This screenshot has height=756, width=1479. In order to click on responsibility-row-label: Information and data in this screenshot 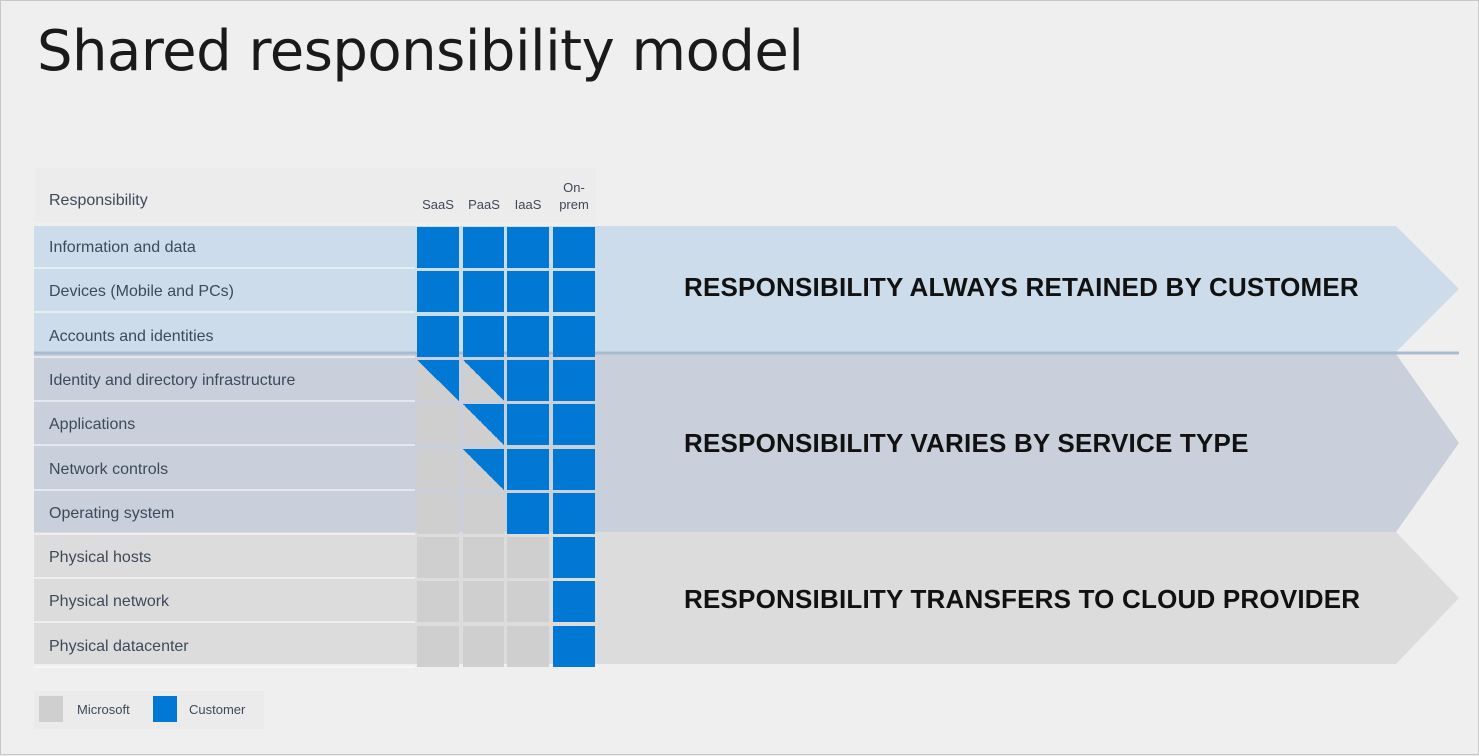, I will do `click(224, 248)`.